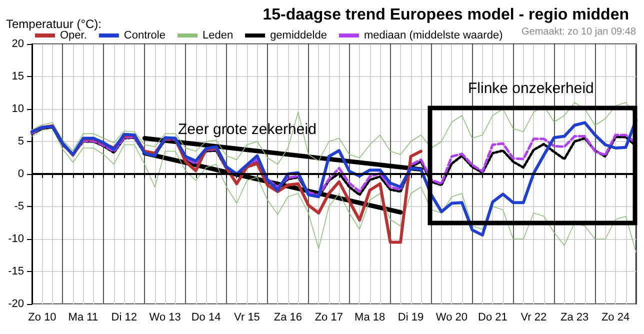  Describe the element at coordinates (370, 318) in the screenshot. I see `x-tick-label: Ma 18` at that location.